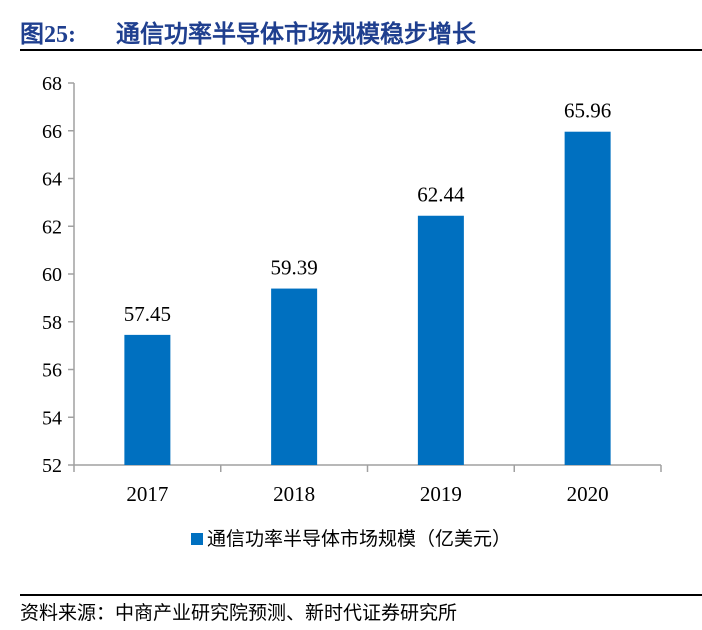 The image size is (702, 630). I want to click on bar-2020, so click(587, 298).